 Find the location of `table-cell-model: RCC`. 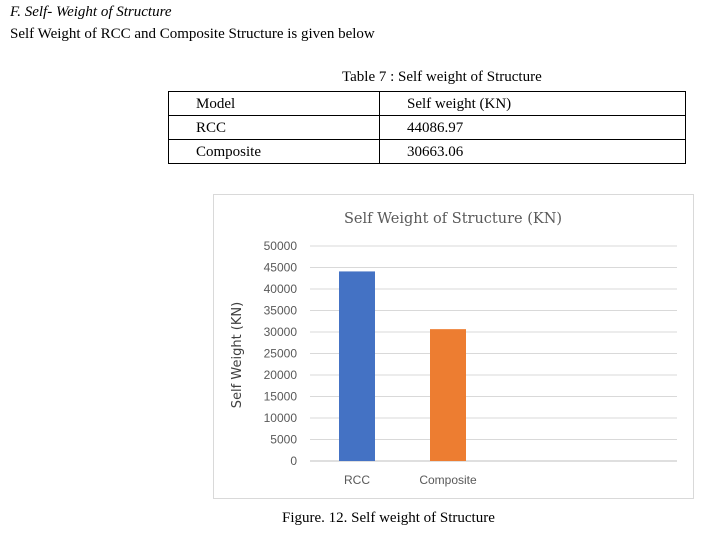

table-cell-model: RCC is located at coordinates (274, 128).